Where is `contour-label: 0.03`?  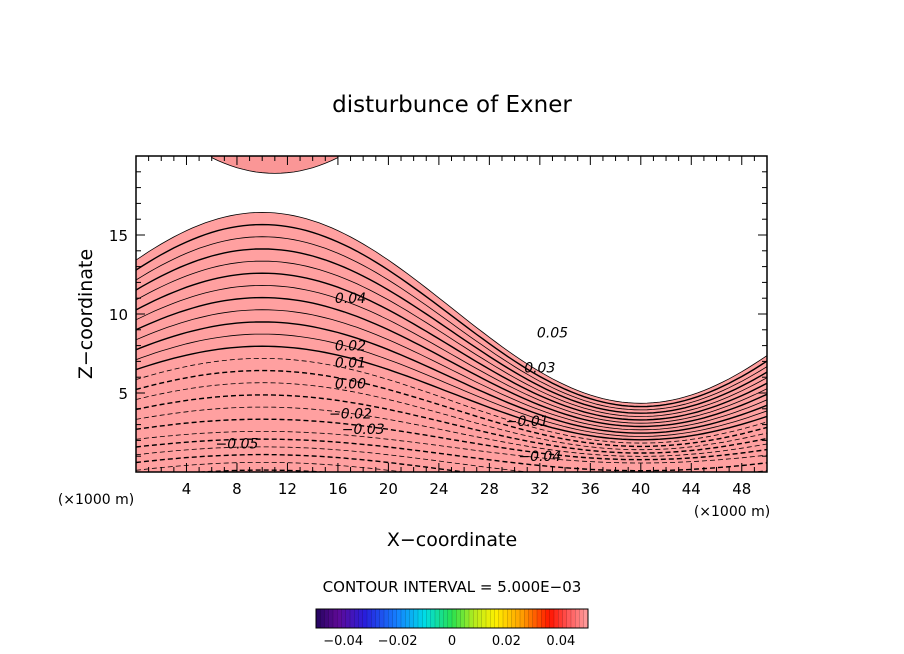 contour-label: 0.03 is located at coordinates (539, 369).